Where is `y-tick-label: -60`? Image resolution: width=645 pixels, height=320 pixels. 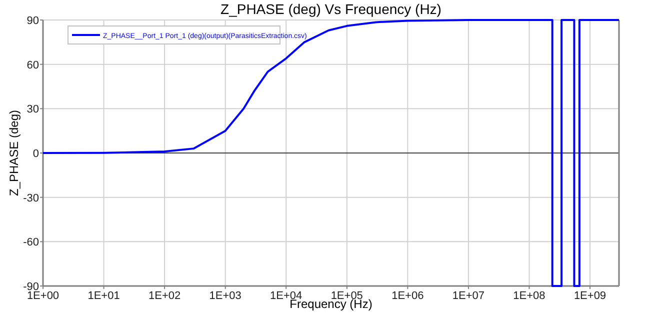
y-tick-label: -60 is located at coordinates (31, 242).